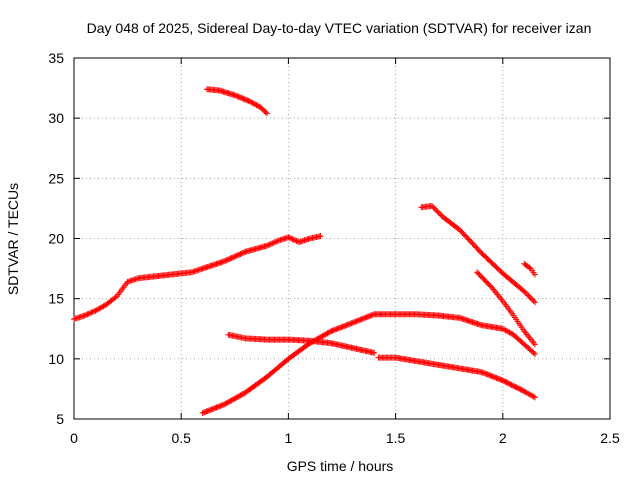 The height and width of the screenshot is (480, 640). What do you see at coordinates (60, 419) in the screenshot?
I see `y-tick-label: 5` at bounding box center [60, 419].